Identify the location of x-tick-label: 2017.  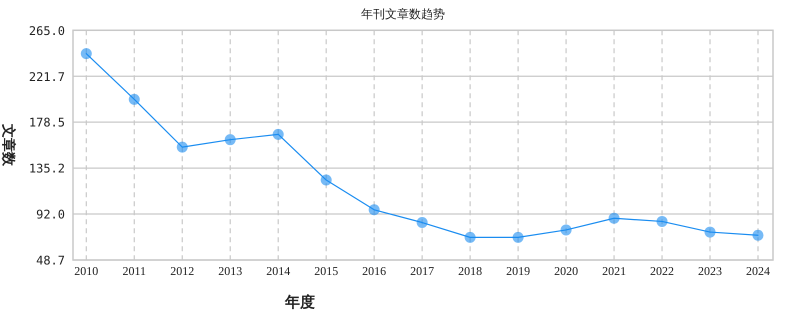
(422, 271).